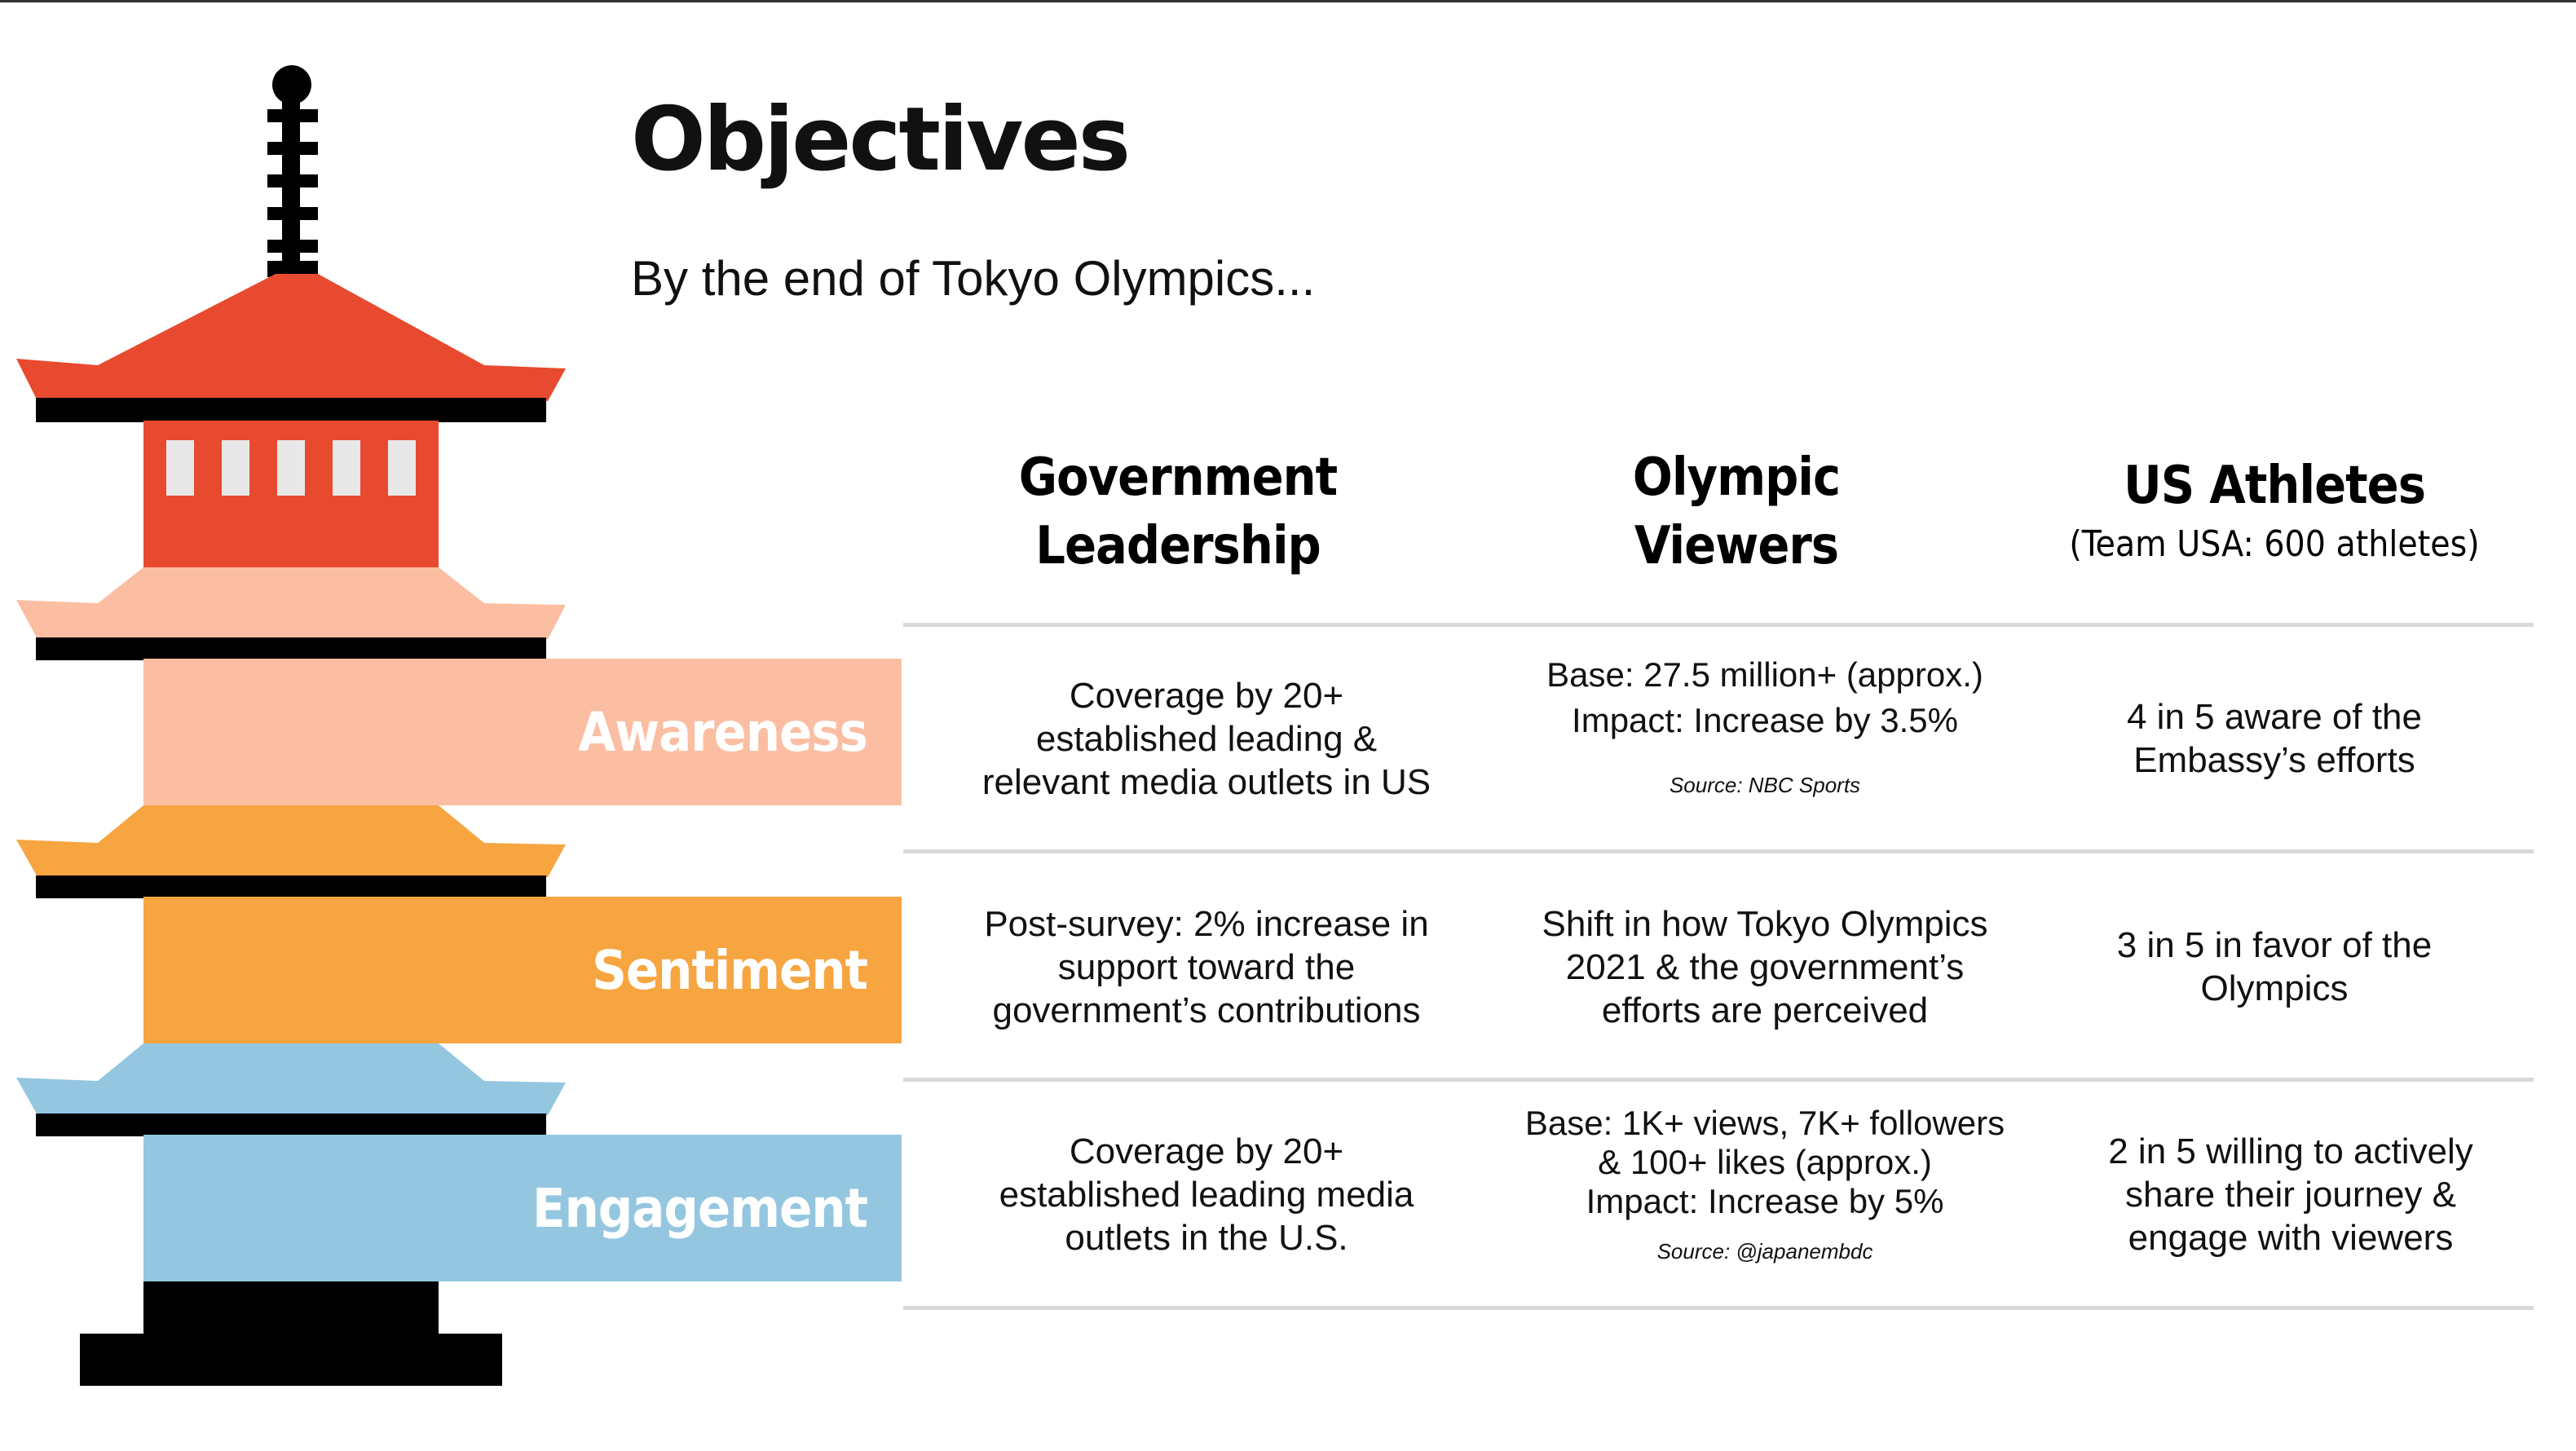 This screenshot has width=2576, height=1451. I want to click on stage-label: Sentiment, so click(730, 970).